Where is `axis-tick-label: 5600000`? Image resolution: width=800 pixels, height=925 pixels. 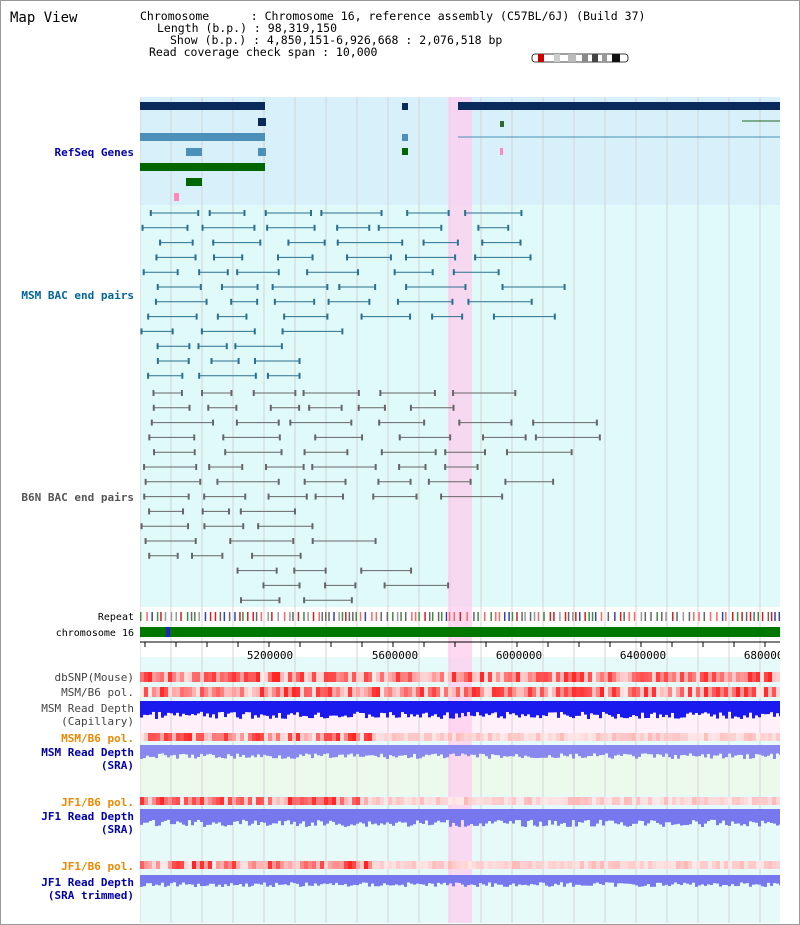 axis-tick-label: 5600000 is located at coordinates (395, 655).